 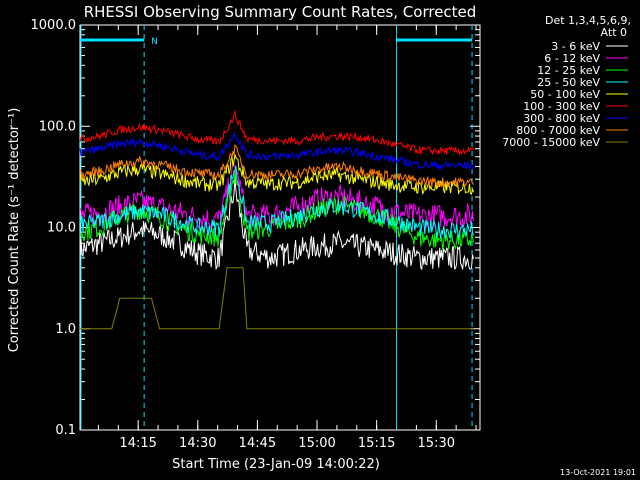 I want to click on legend-entry-label: 300 - 800 keV, so click(x=561, y=118).